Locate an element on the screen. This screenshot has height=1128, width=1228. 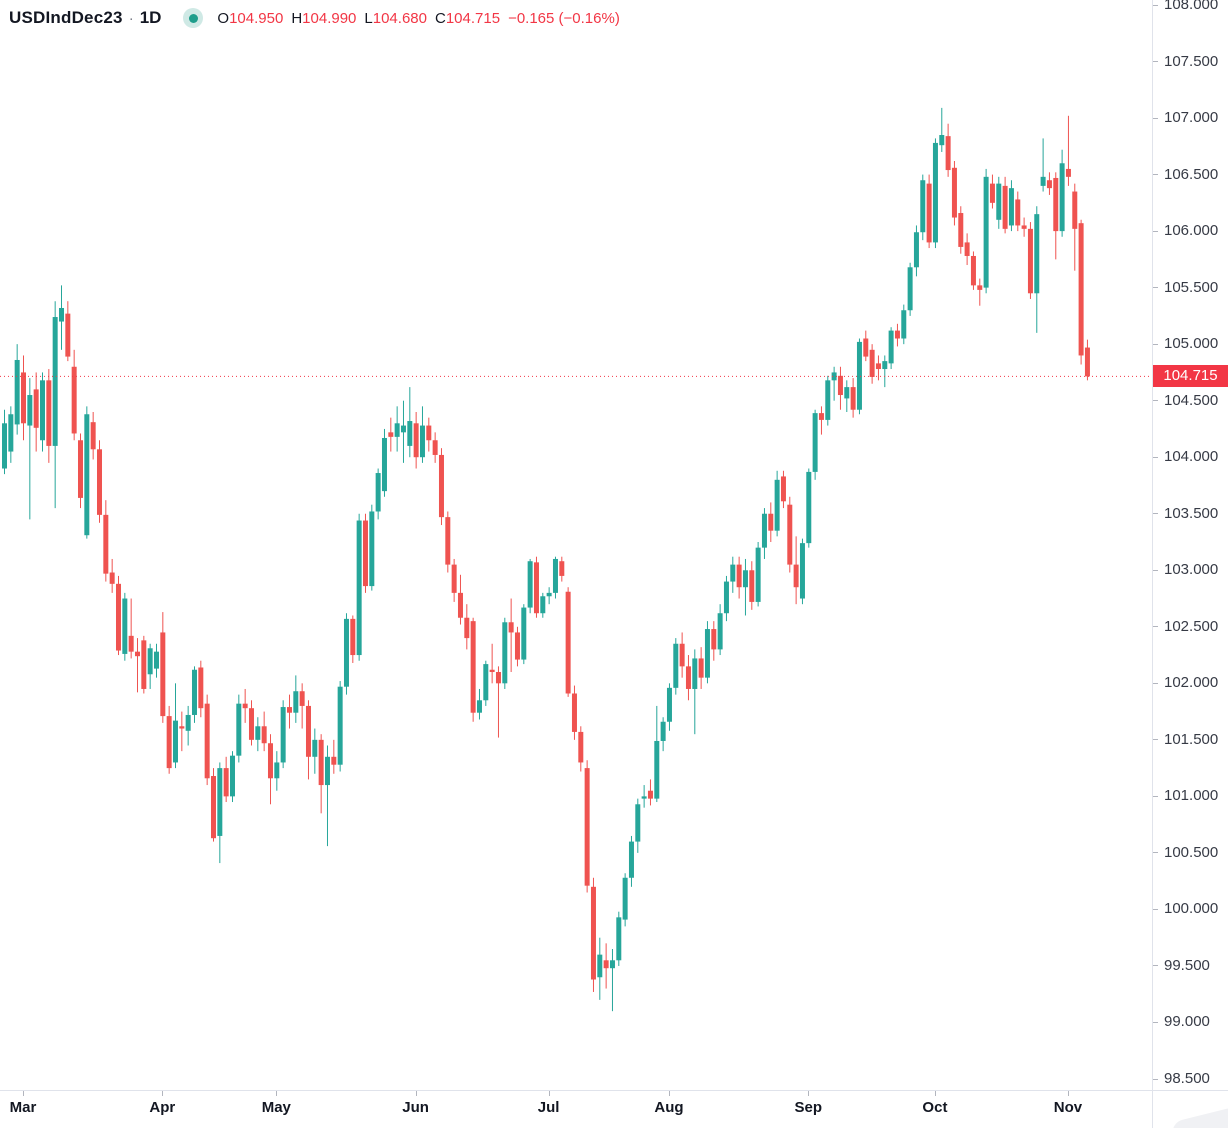
price-tick-label: 102.000 is located at coordinates (1191, 683).